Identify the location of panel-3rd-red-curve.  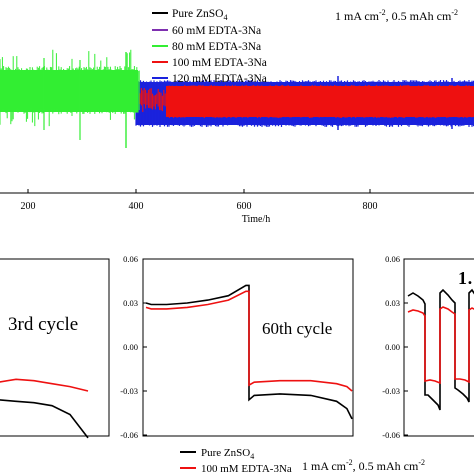
(44, 385).